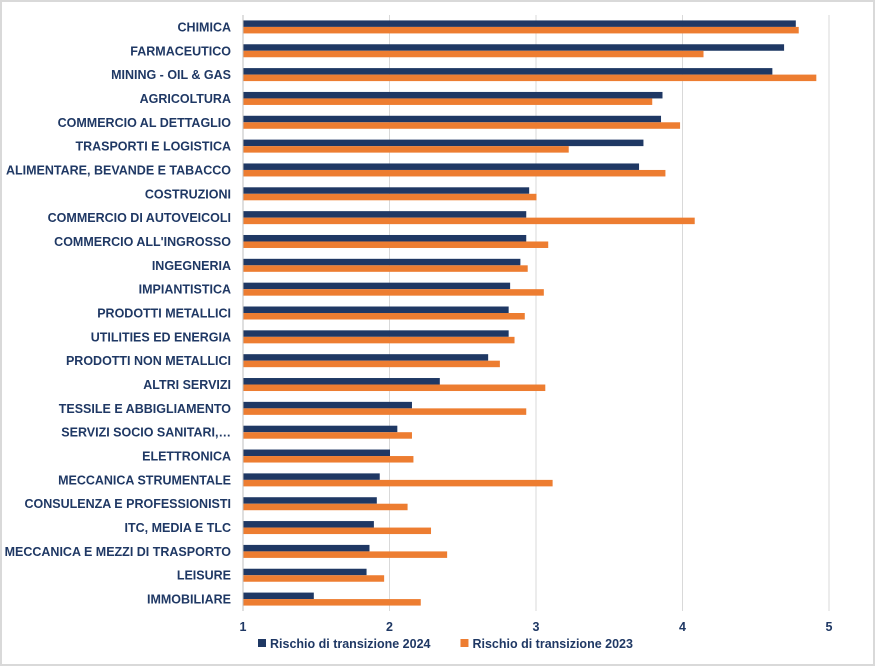 This screenshot has height=666, width=875. What do you see at coordinates (171, 75) in the screenshot?
I see `category-label: MINING - OIL & GAS` at bounding box center [171, 75].